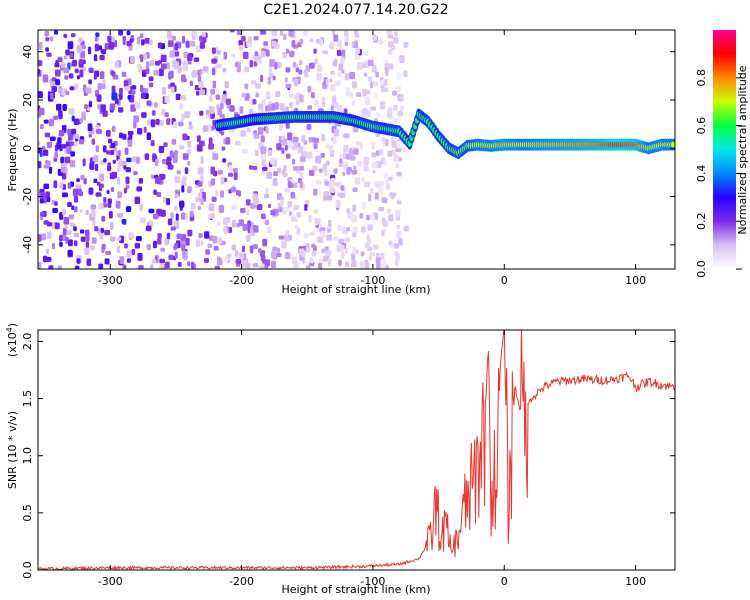  I want to click on y-tick-label: -40, so click(27, 245).